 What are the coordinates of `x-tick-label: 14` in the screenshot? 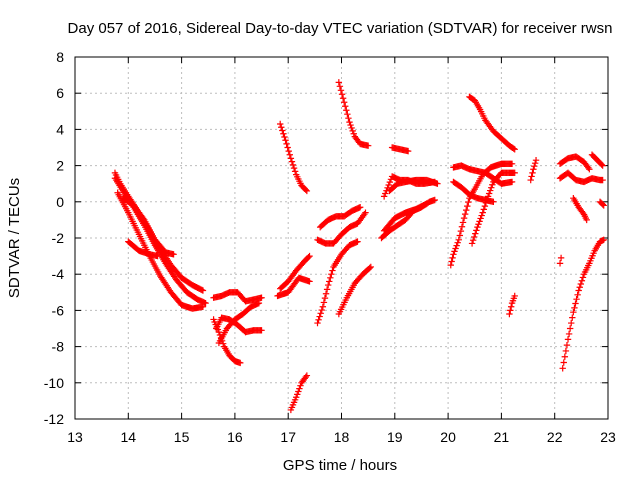 It's located at (129, 437).